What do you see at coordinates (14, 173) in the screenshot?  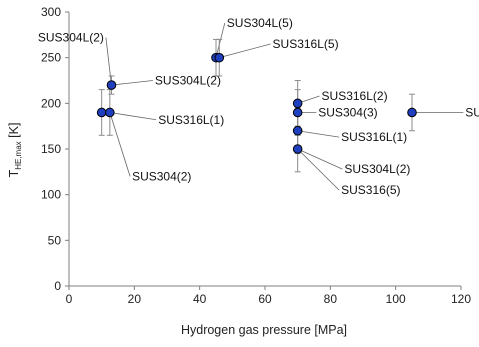 I see `y-axis-title-main: T` at bounding box center [14, 173].